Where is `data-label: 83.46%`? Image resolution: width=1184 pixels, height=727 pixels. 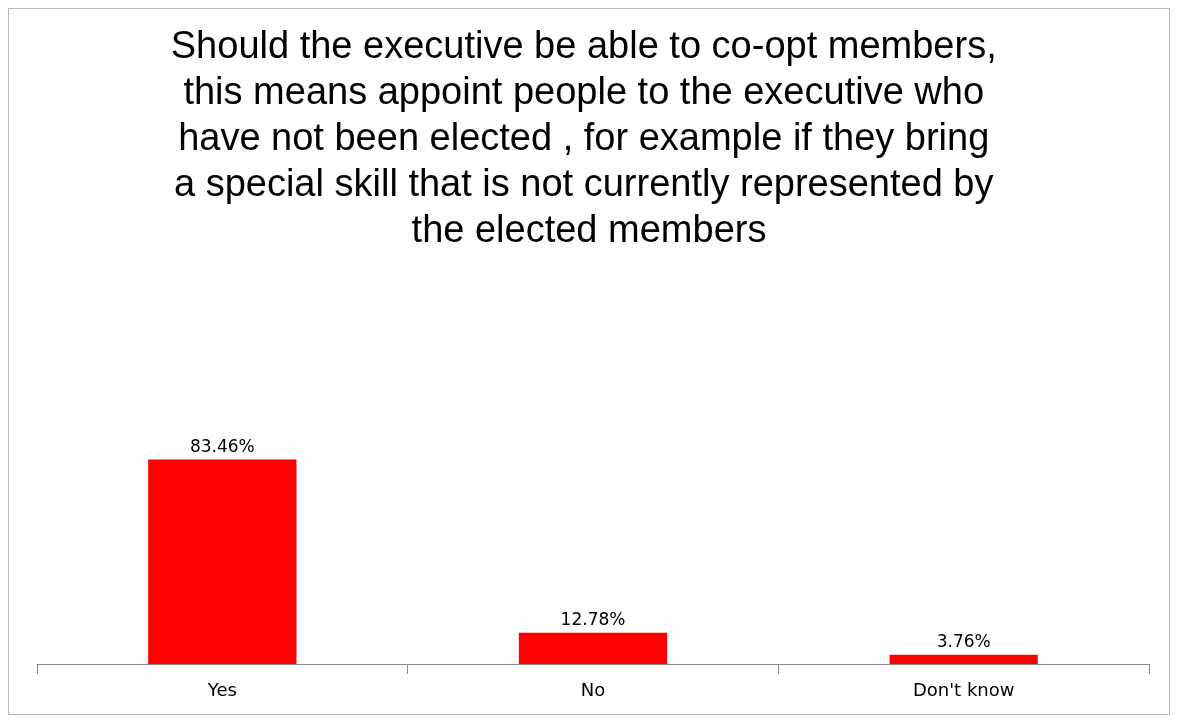 data-label: 83.46% is located at coordinates (222, 446).